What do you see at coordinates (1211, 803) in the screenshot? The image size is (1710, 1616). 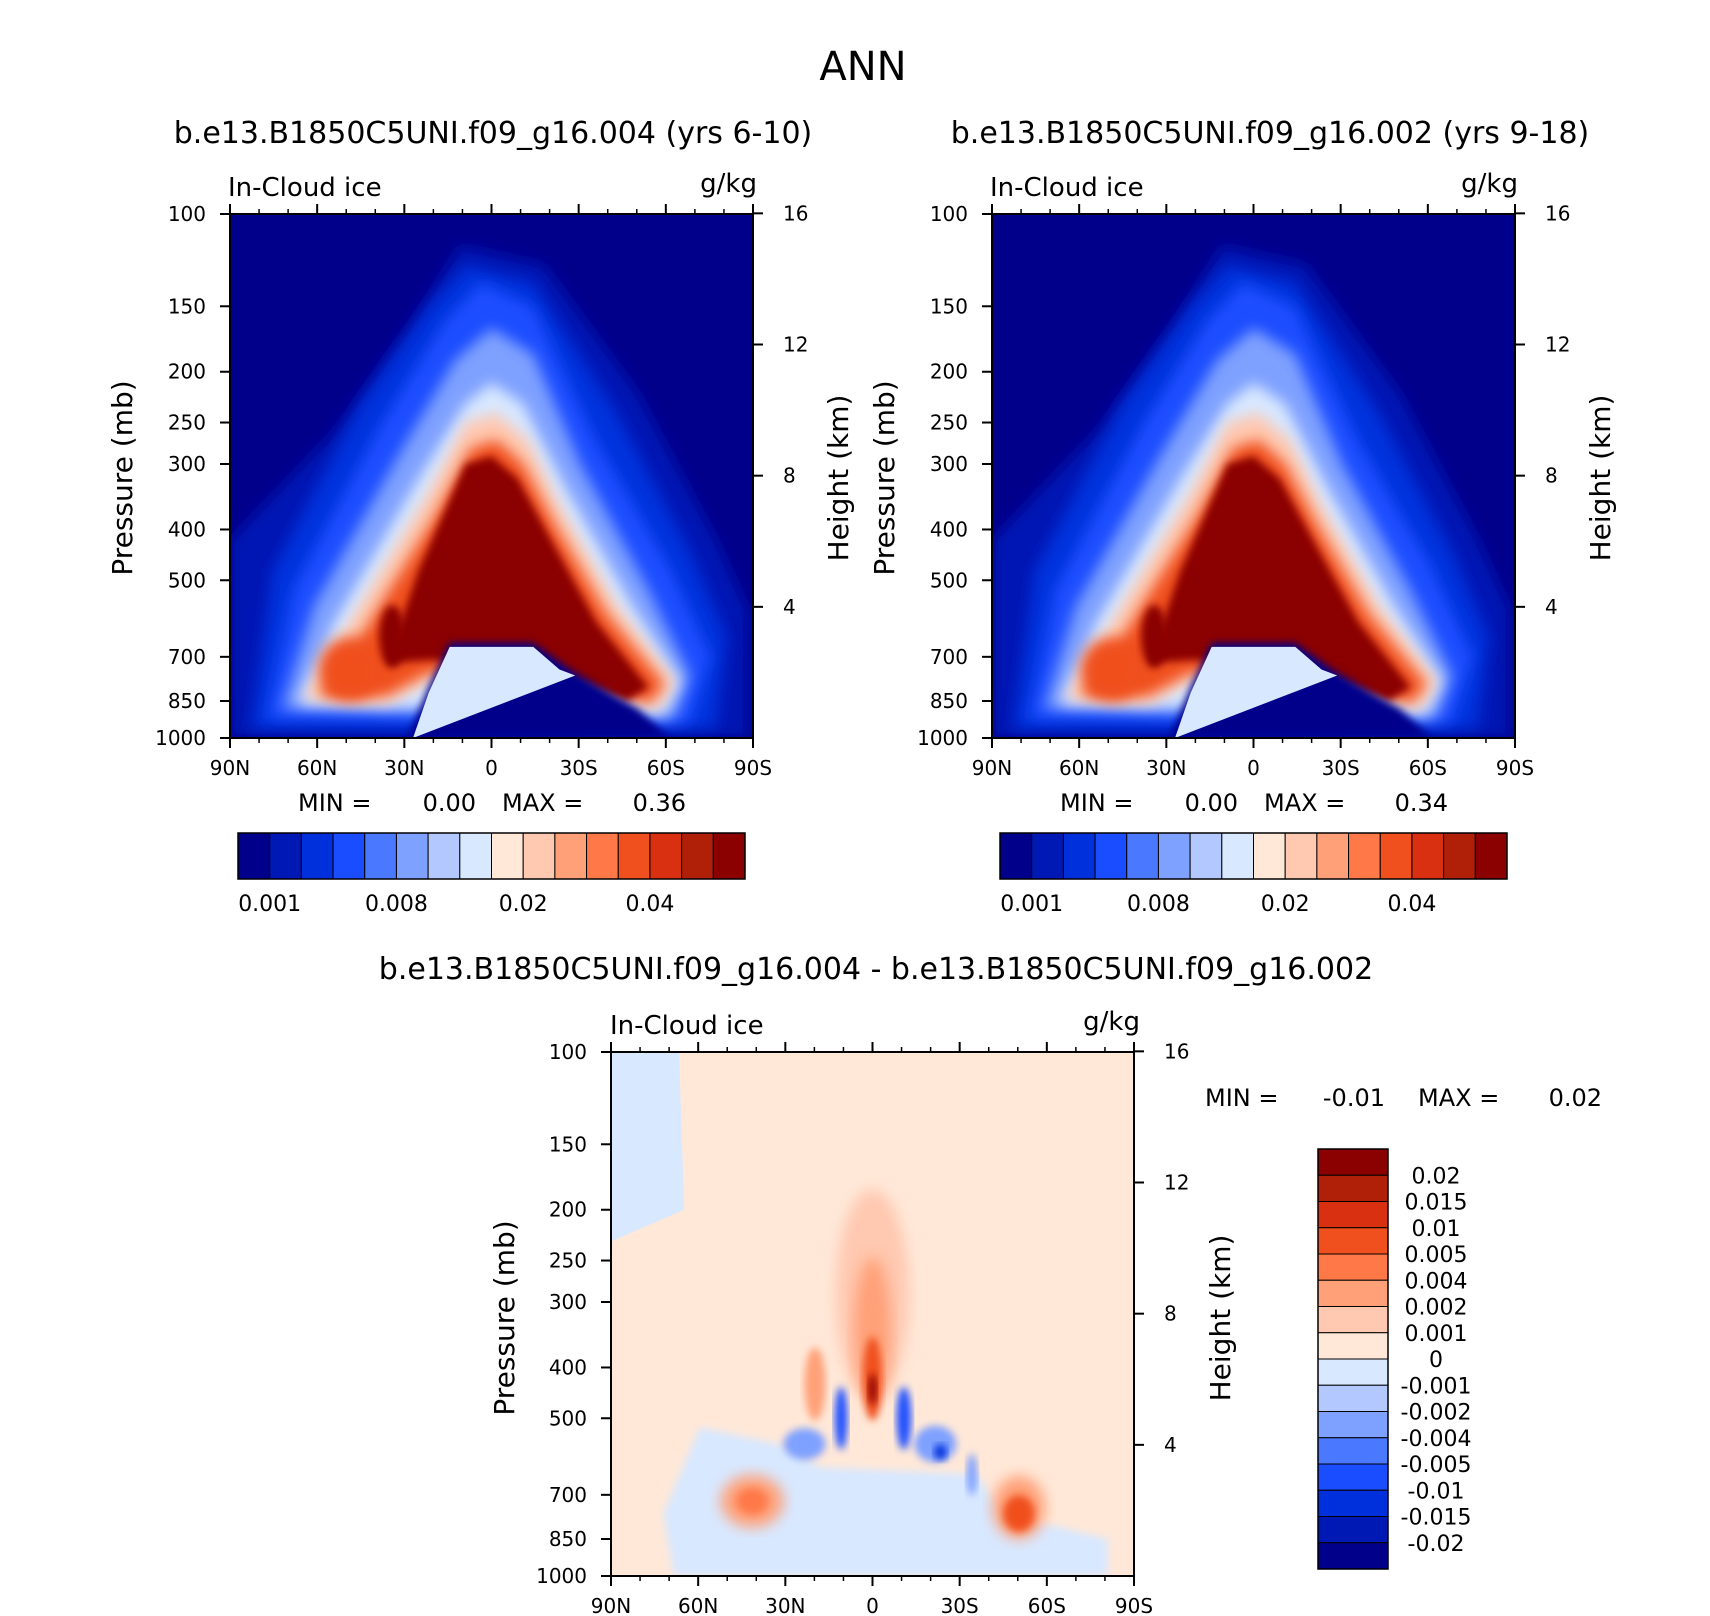 I see `min-value: 0.00` at bounding box center [1211, 803].